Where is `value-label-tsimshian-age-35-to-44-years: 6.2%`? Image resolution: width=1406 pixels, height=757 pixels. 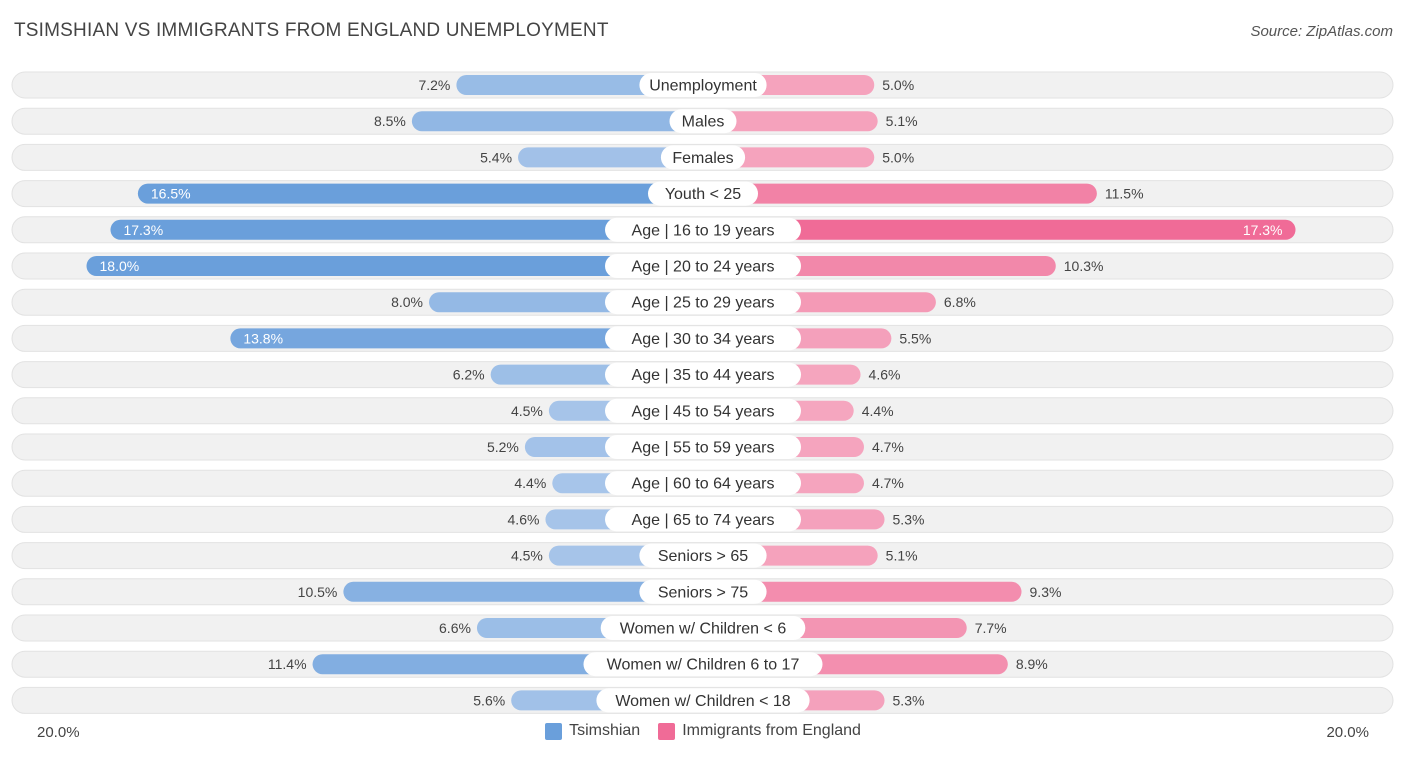 value-label-tsimshian-age-35-to-44-years: 6.2% is located at coordinates (469, 375).